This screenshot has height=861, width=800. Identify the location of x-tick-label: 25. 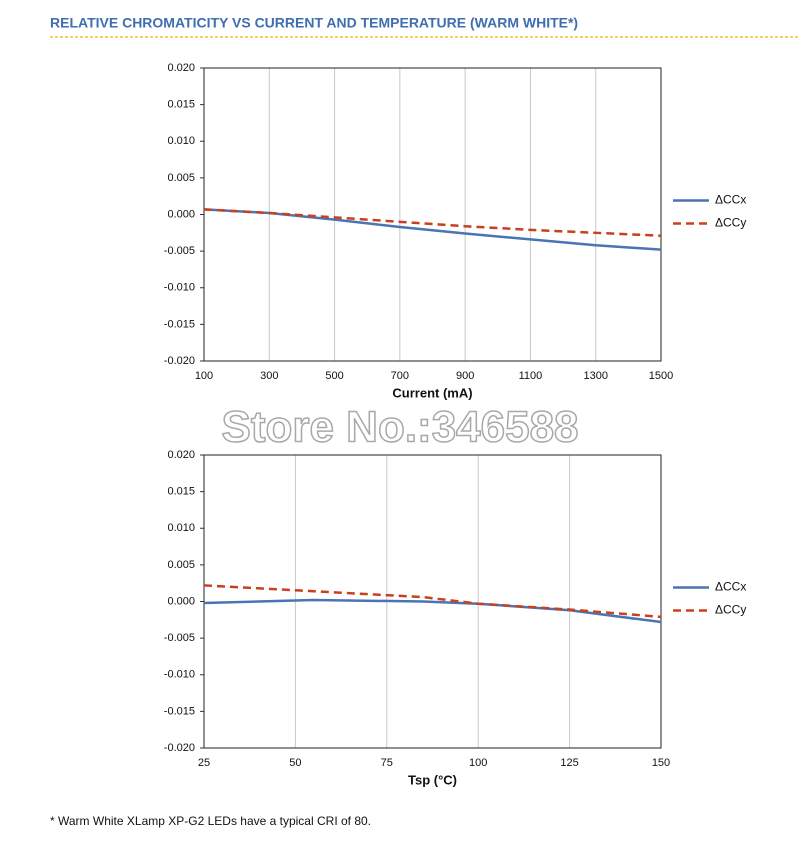
(204, 763).